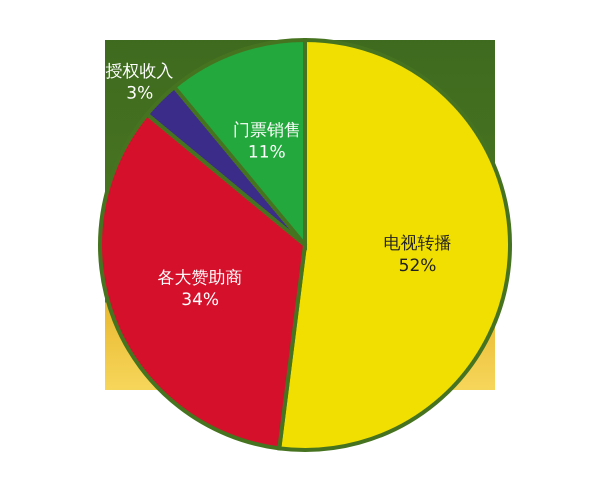 The width and height of the screenshot is (600, 480). Describe the element at coordinates (417, 266) in the screenshot. I see `data-label: 52%` at that location.